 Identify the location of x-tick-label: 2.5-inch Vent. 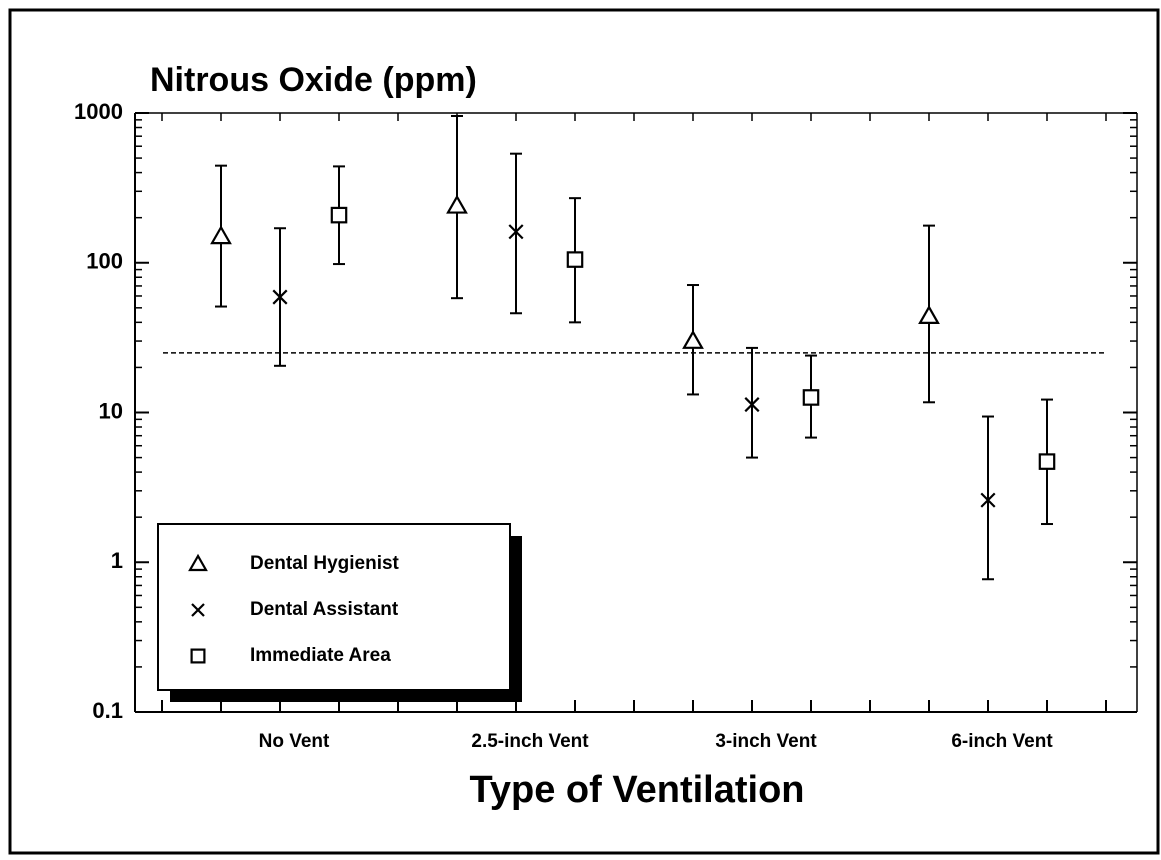
(530, 741).